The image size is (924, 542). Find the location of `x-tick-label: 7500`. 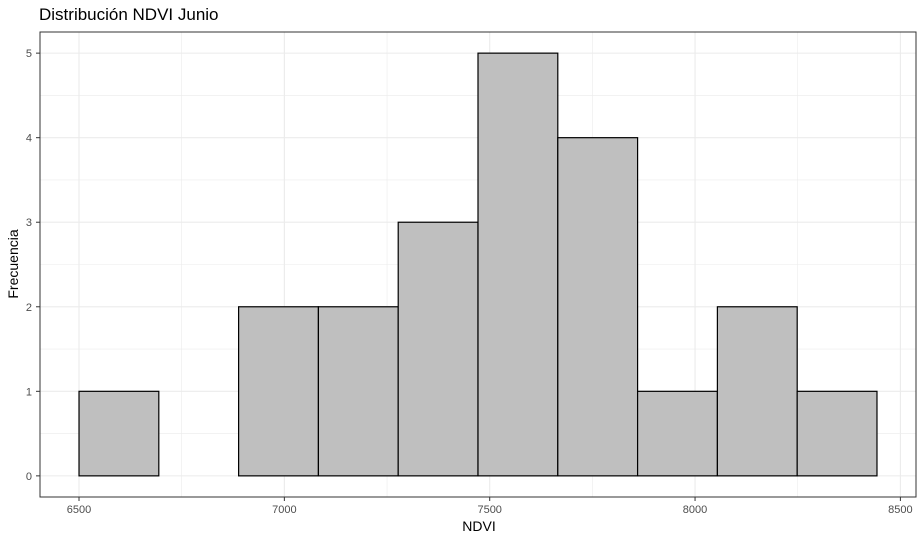

x-tick-label: 7500 is located at coordinates (489, 510).